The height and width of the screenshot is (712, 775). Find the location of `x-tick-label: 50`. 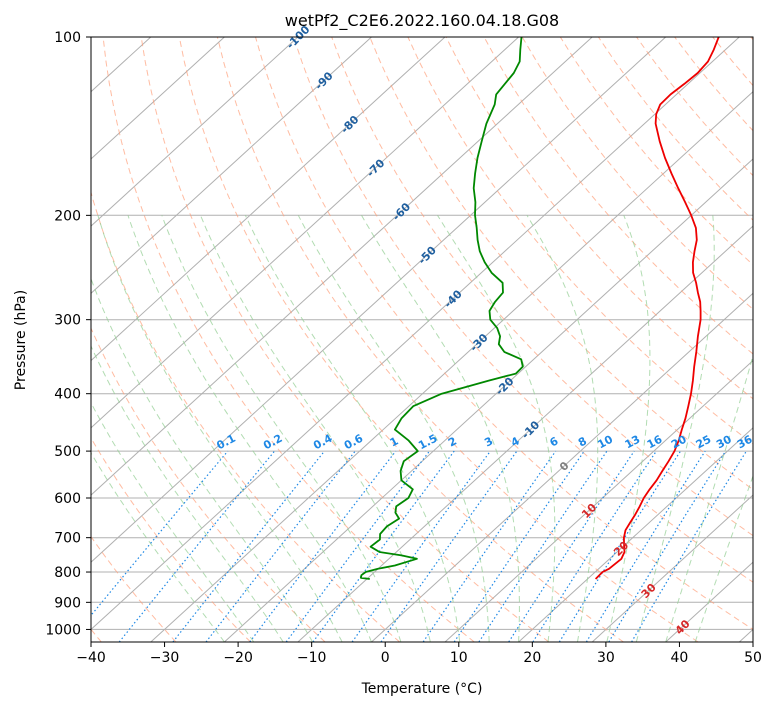

x-tick-label: 50 is located at coordinates (753, 658).